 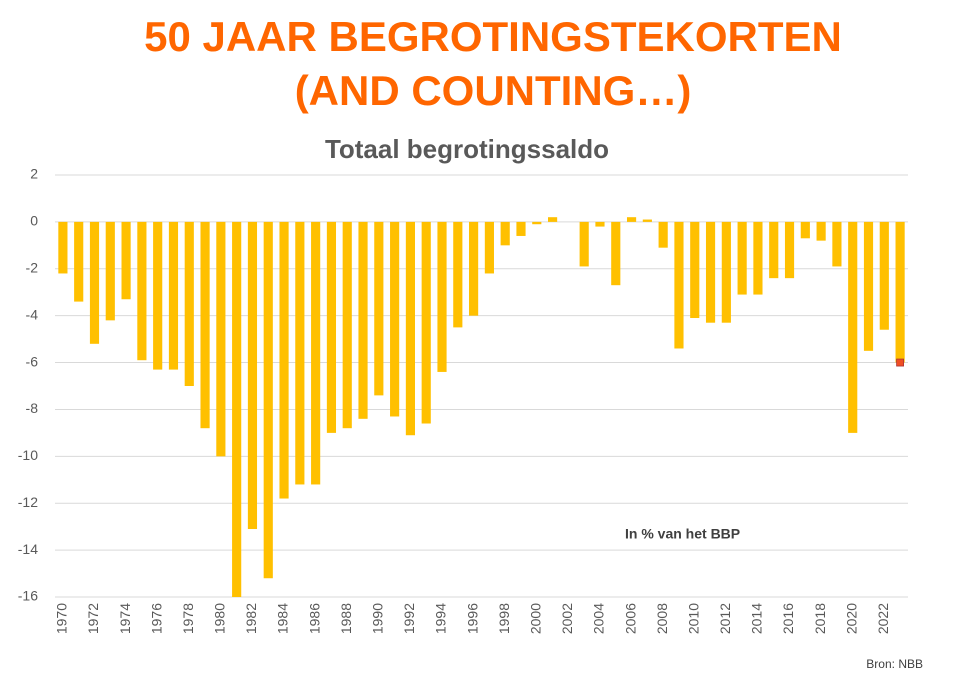 I want to click on chart-title: (AND COUNTING…), so click(x=493, y=90).